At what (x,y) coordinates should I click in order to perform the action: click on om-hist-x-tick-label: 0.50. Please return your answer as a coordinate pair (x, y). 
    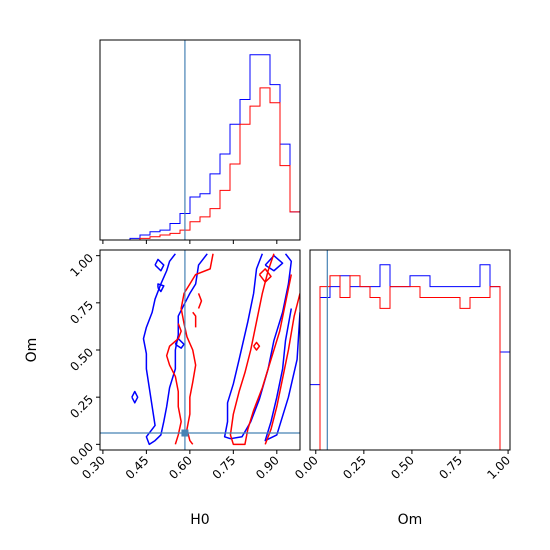
    Looking at the image, I should click on (402, 467).